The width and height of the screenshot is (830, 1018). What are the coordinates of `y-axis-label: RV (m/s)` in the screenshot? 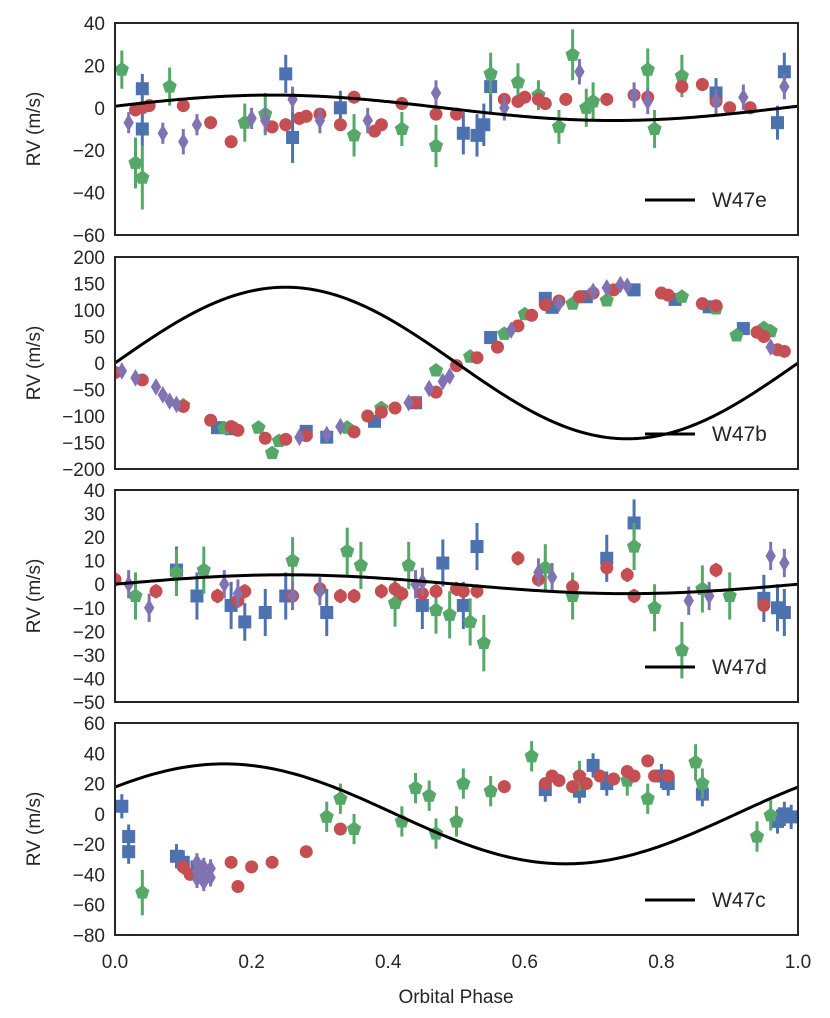 It's located at (34, 596).